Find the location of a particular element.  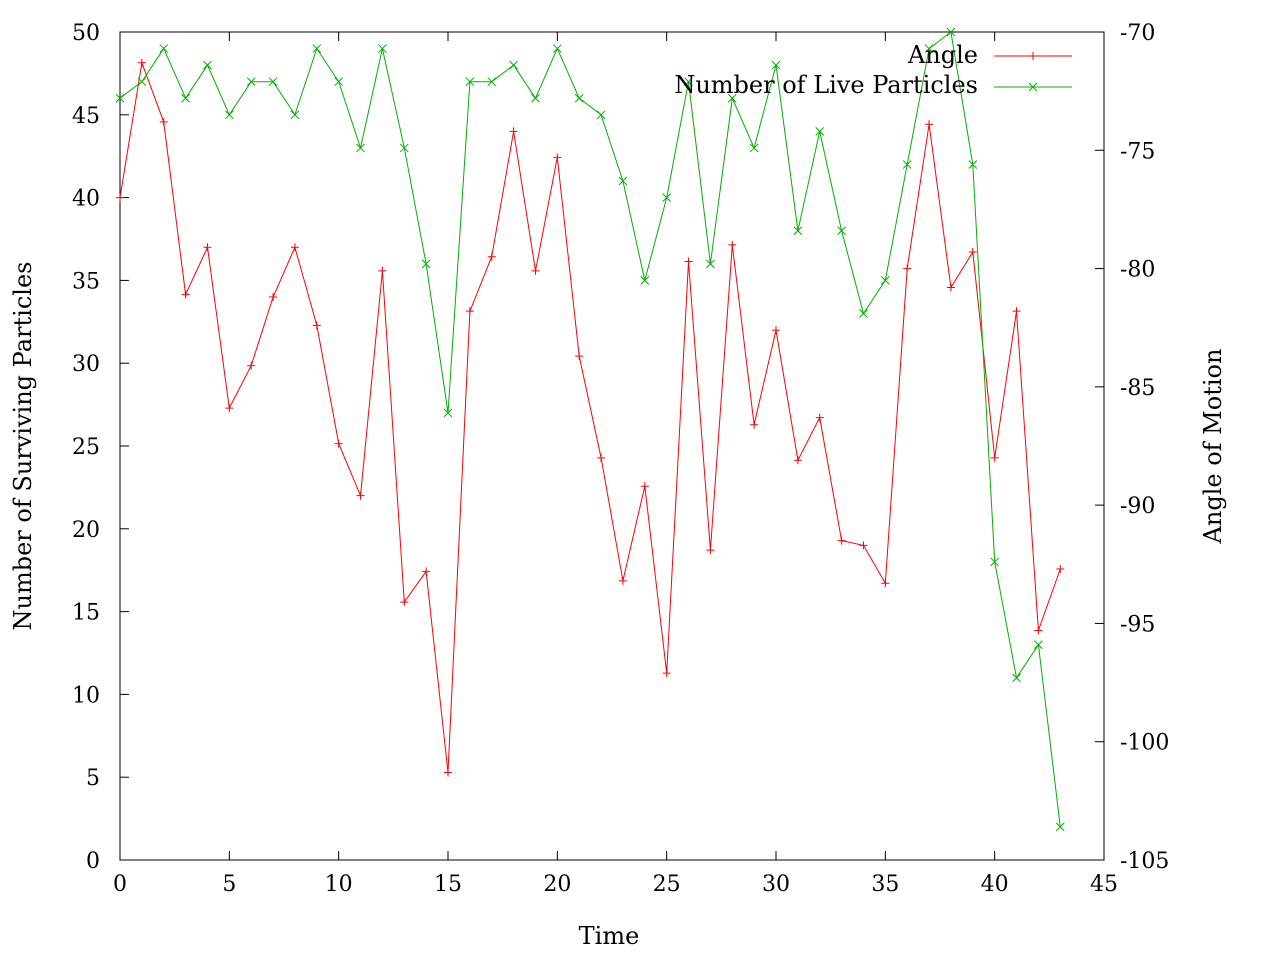

y-axis-title: Number of Surviving Particles is located at coordinates (23, 446).